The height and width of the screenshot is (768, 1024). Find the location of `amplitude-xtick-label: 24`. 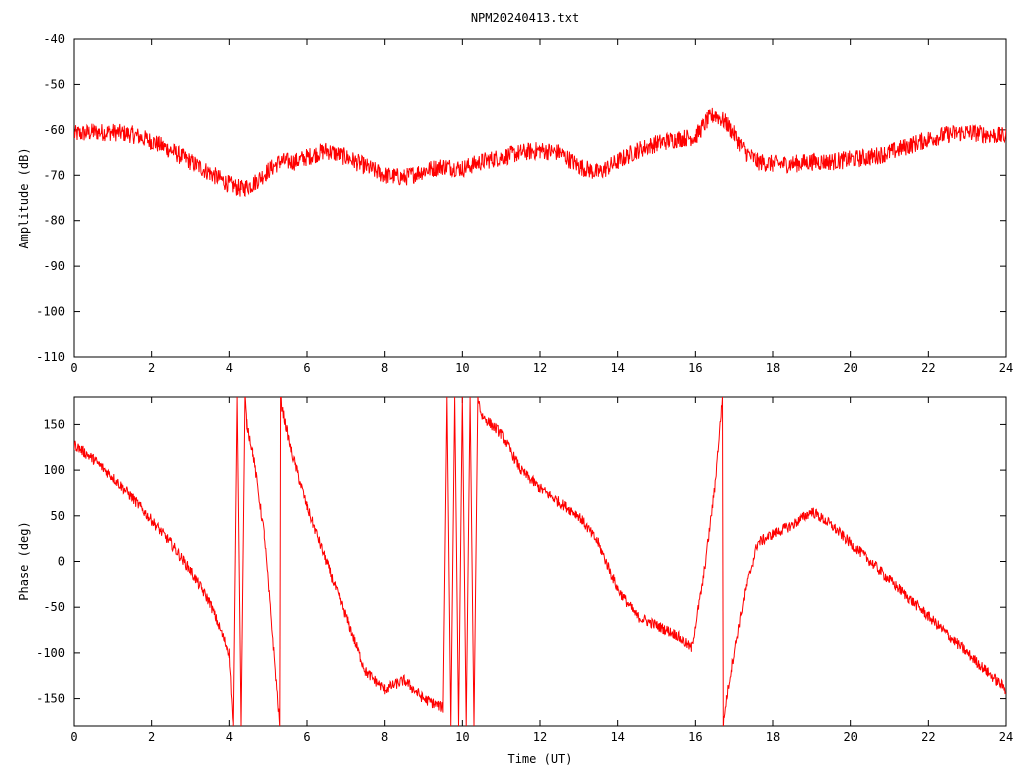

amplitude-xtick-label: 24 is located at coordinates (1006, 368).